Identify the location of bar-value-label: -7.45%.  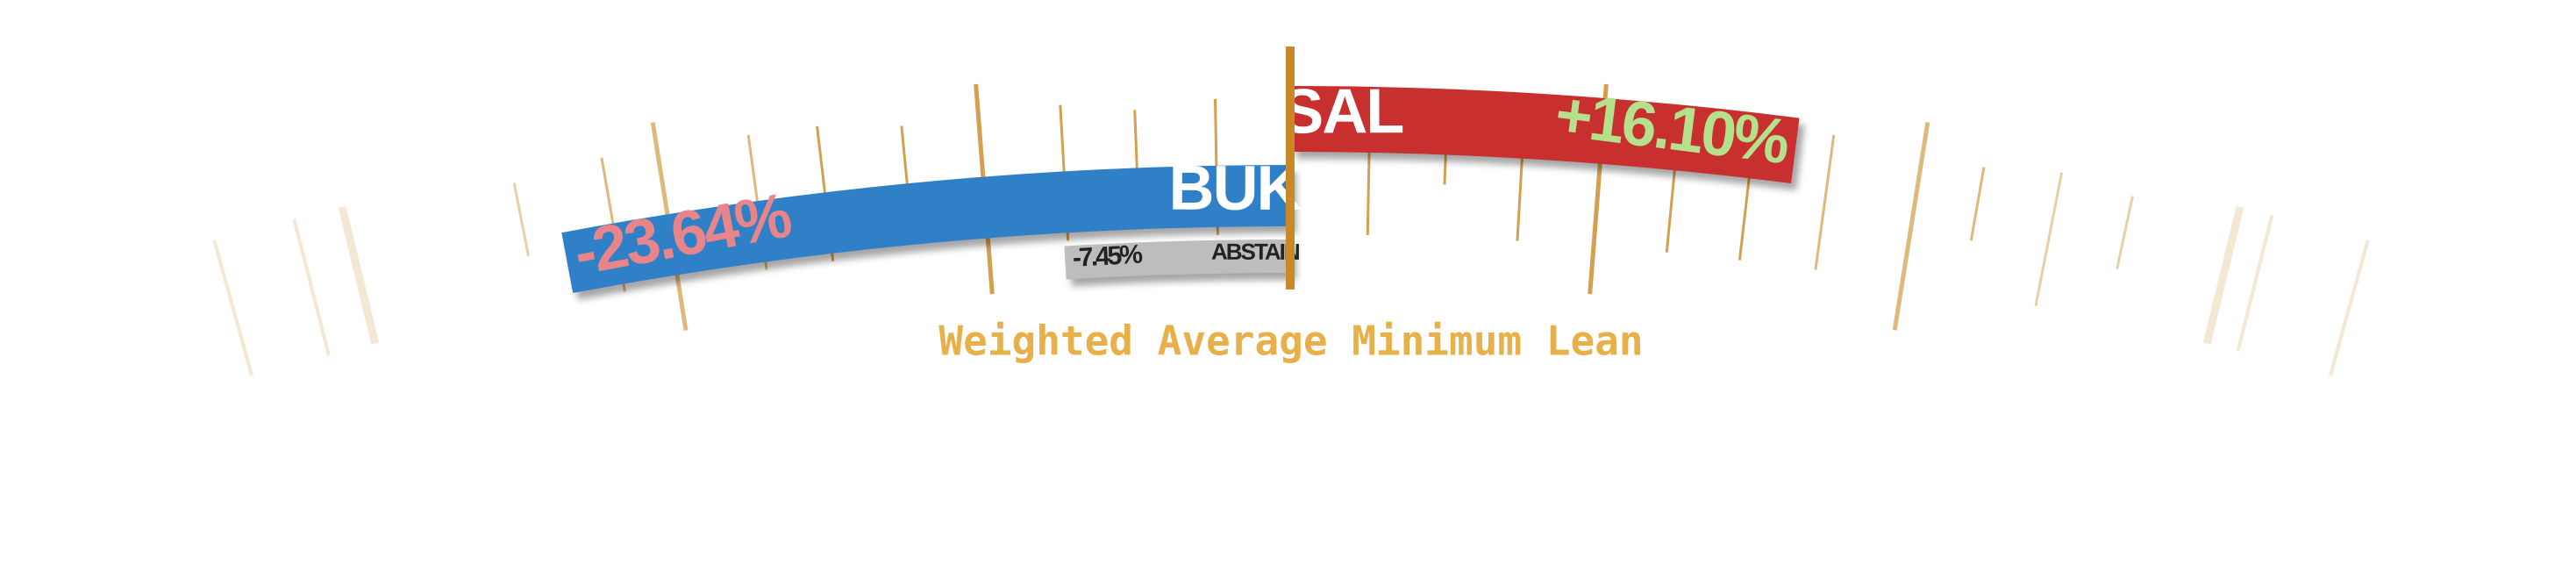
(1107, 256).